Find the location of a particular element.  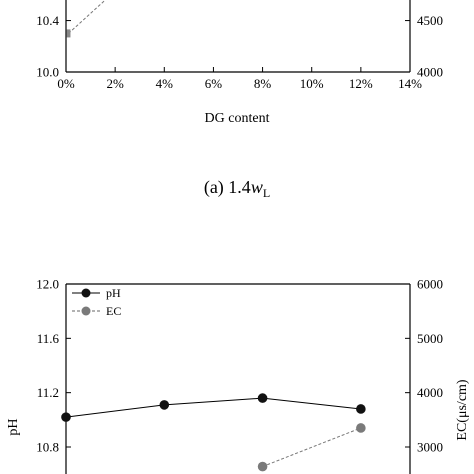

chart-a-x-tick-label: 8% is located at coordinates (263, 83).